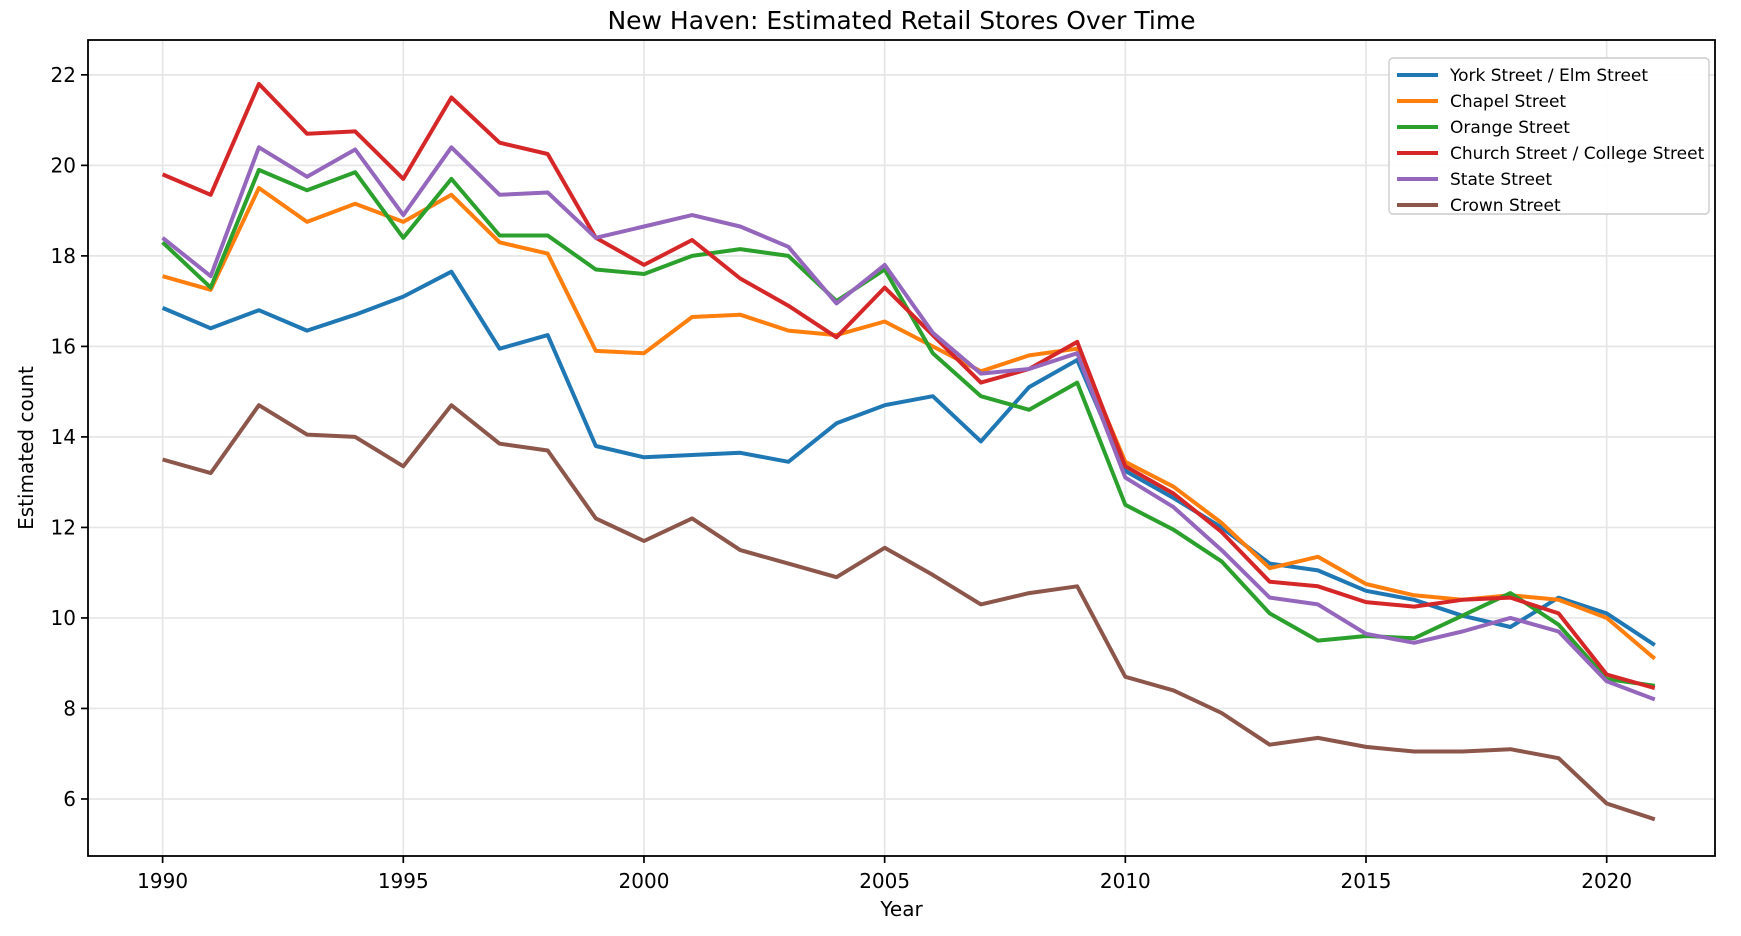 The width and height of the screenshot is (1741, 936). What do you see at coordinates (1577, 154) in the screenshot?
I see `legend-label-church-street-college-street: Church Street / College Street` at bounding box center [1577, 154].